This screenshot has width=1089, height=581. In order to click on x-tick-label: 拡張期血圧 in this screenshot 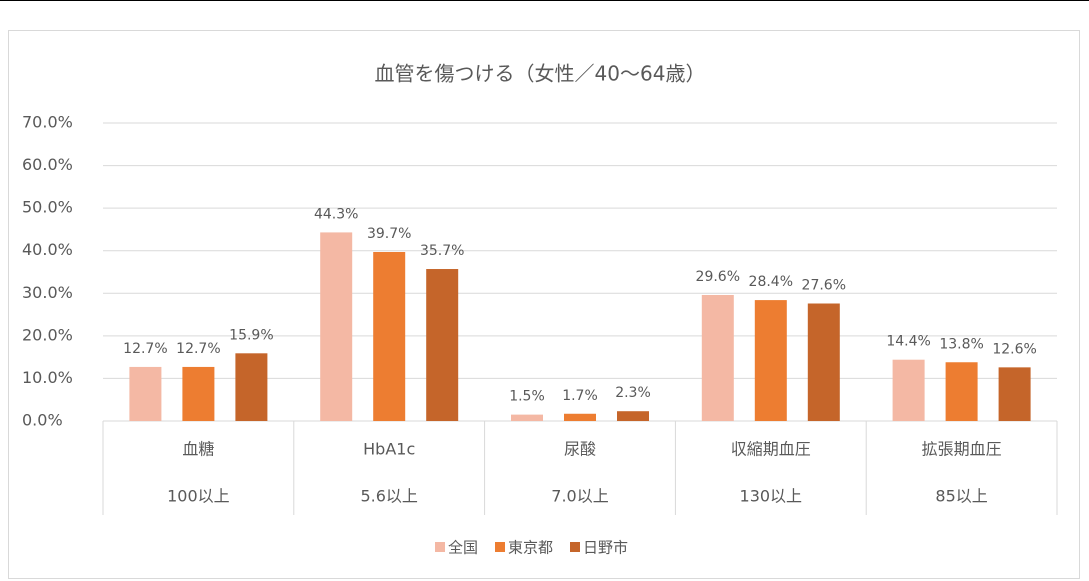, I will do `click(962, 449)`.